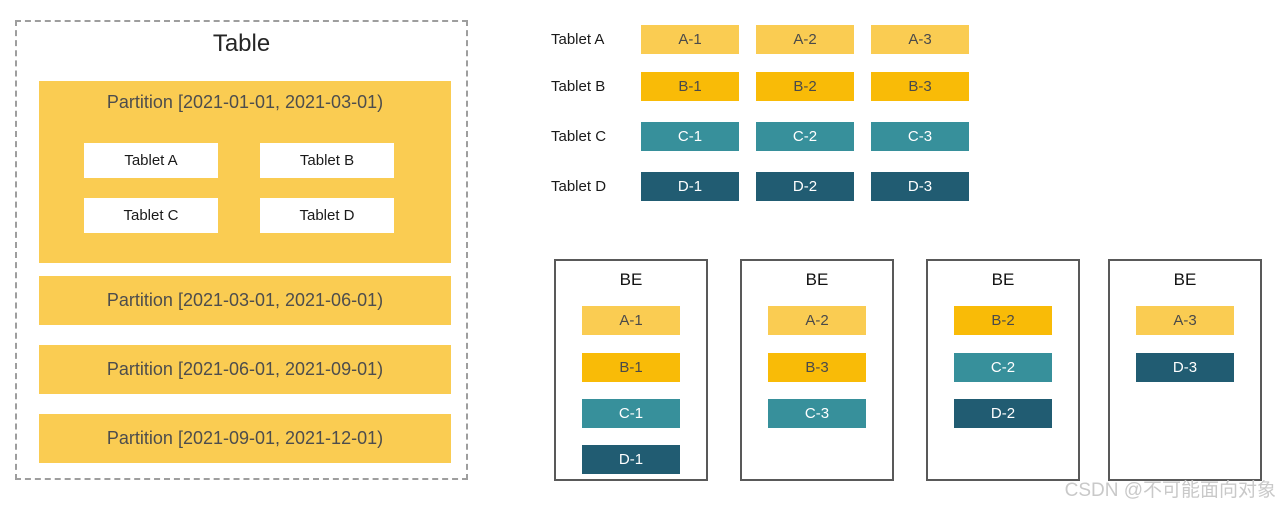 This screenshot has height=510, width=1280. I want to click on tablet-row-d-label: Tablet D, so click(579, 186).